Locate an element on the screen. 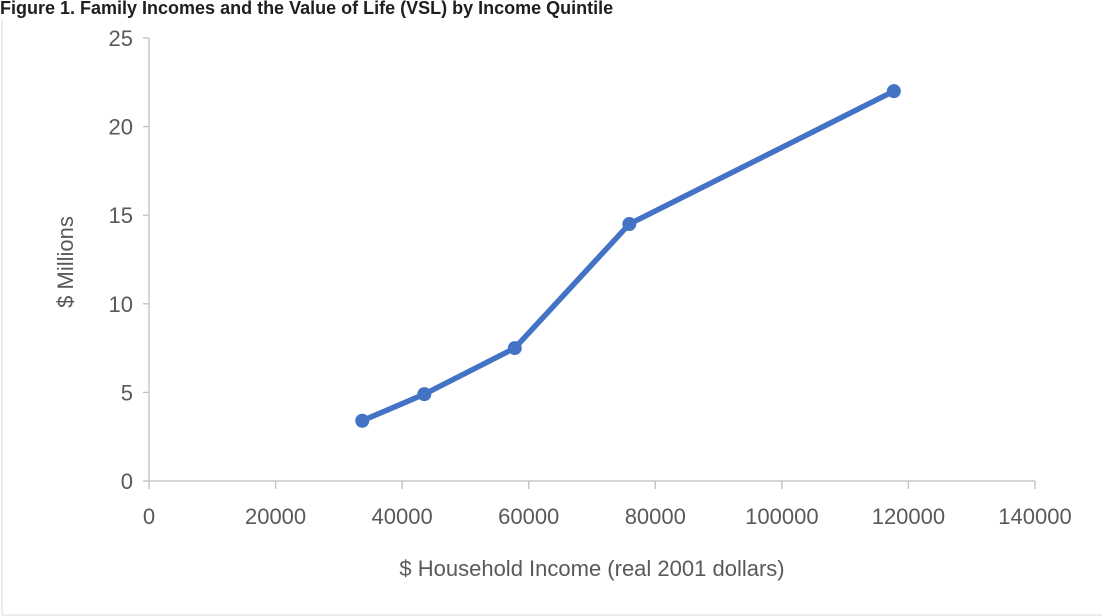 Image resolution: width=1103 pixels, height=616 pixels. y-tick-label: 20 is located at coordinates (121, 127).